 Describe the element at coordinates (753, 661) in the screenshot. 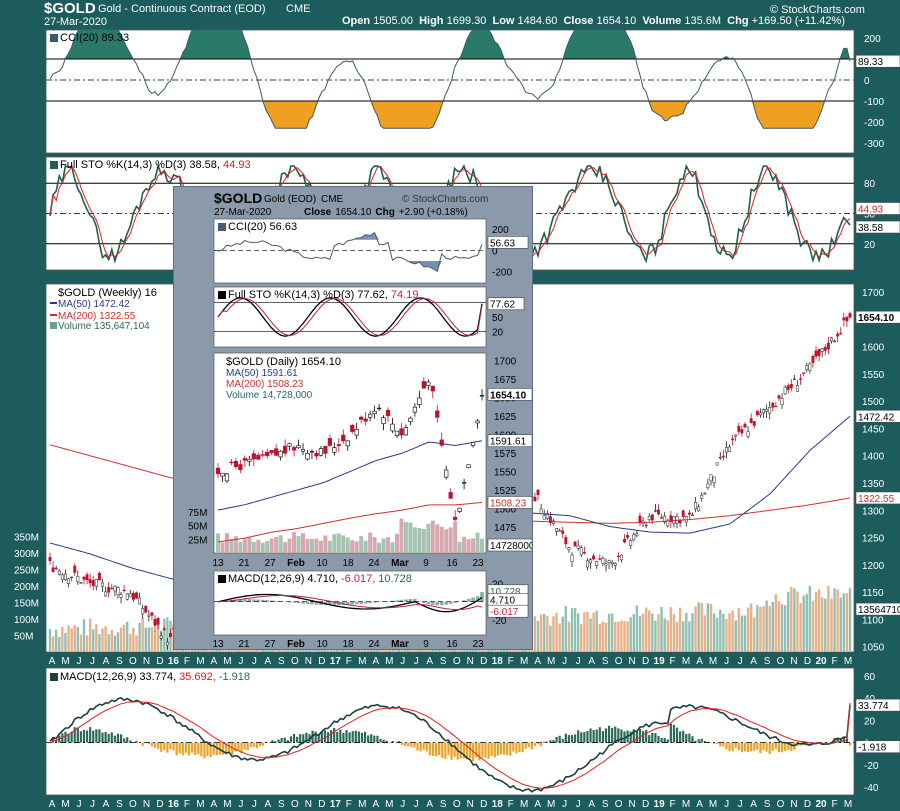

I see `x-axis-label-upper: A` at that location.